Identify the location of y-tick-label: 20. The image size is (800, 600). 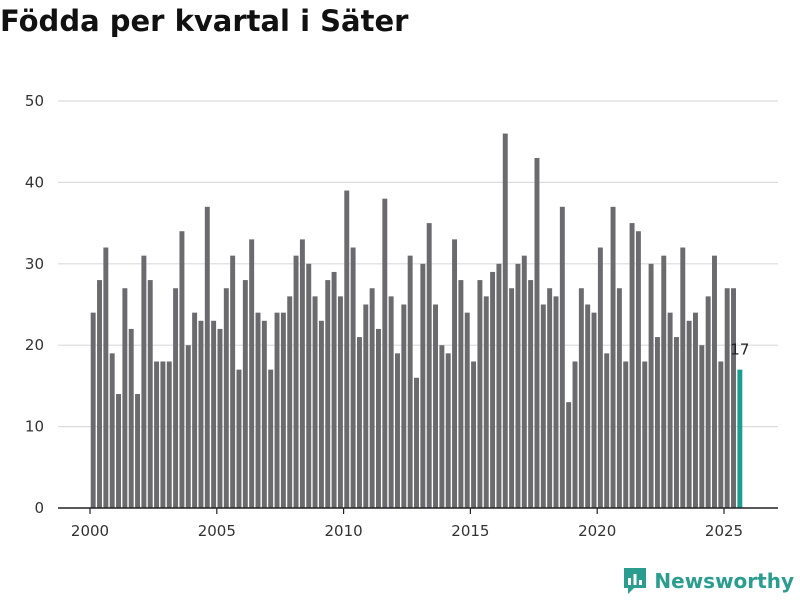
(34, 345).